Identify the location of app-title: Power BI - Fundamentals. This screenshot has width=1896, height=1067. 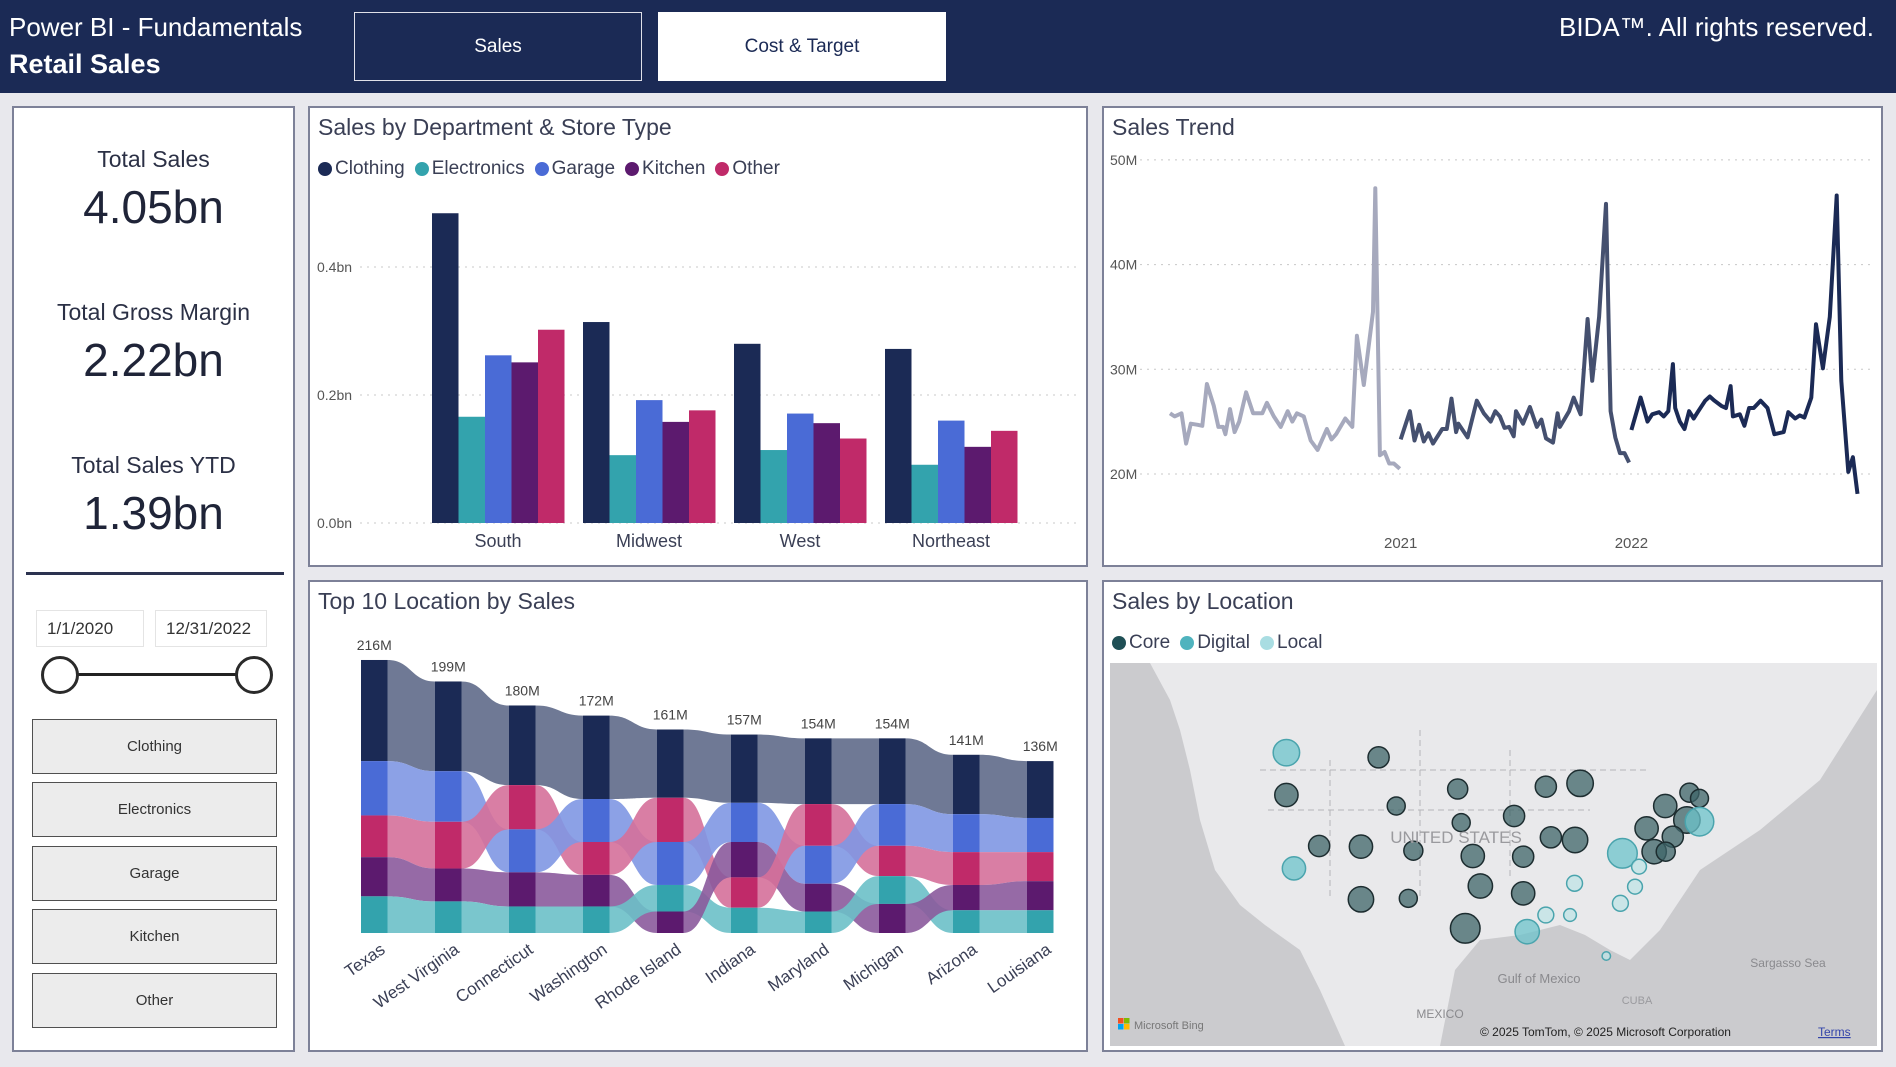
(156, 27).